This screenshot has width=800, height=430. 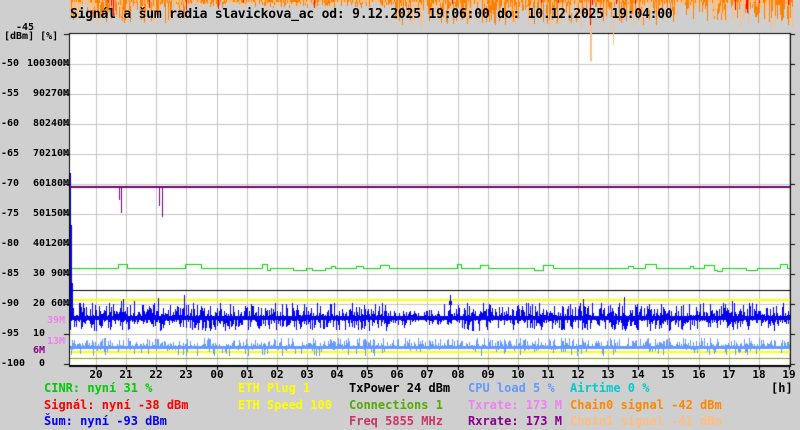 What do you see at coordinates (307, 374) in the screenshot?
I see `x-axis-hour-label: 03` at bounding box center [307, 374].